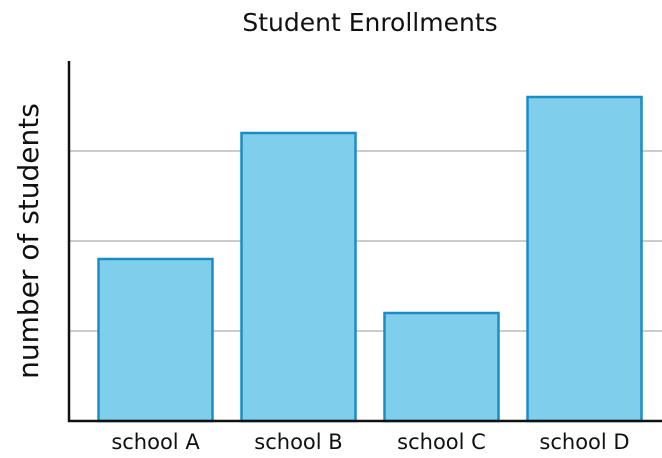 This screenshot has width=662, height=458. I want to click on x-tick-label: school B, so click(298, 442).